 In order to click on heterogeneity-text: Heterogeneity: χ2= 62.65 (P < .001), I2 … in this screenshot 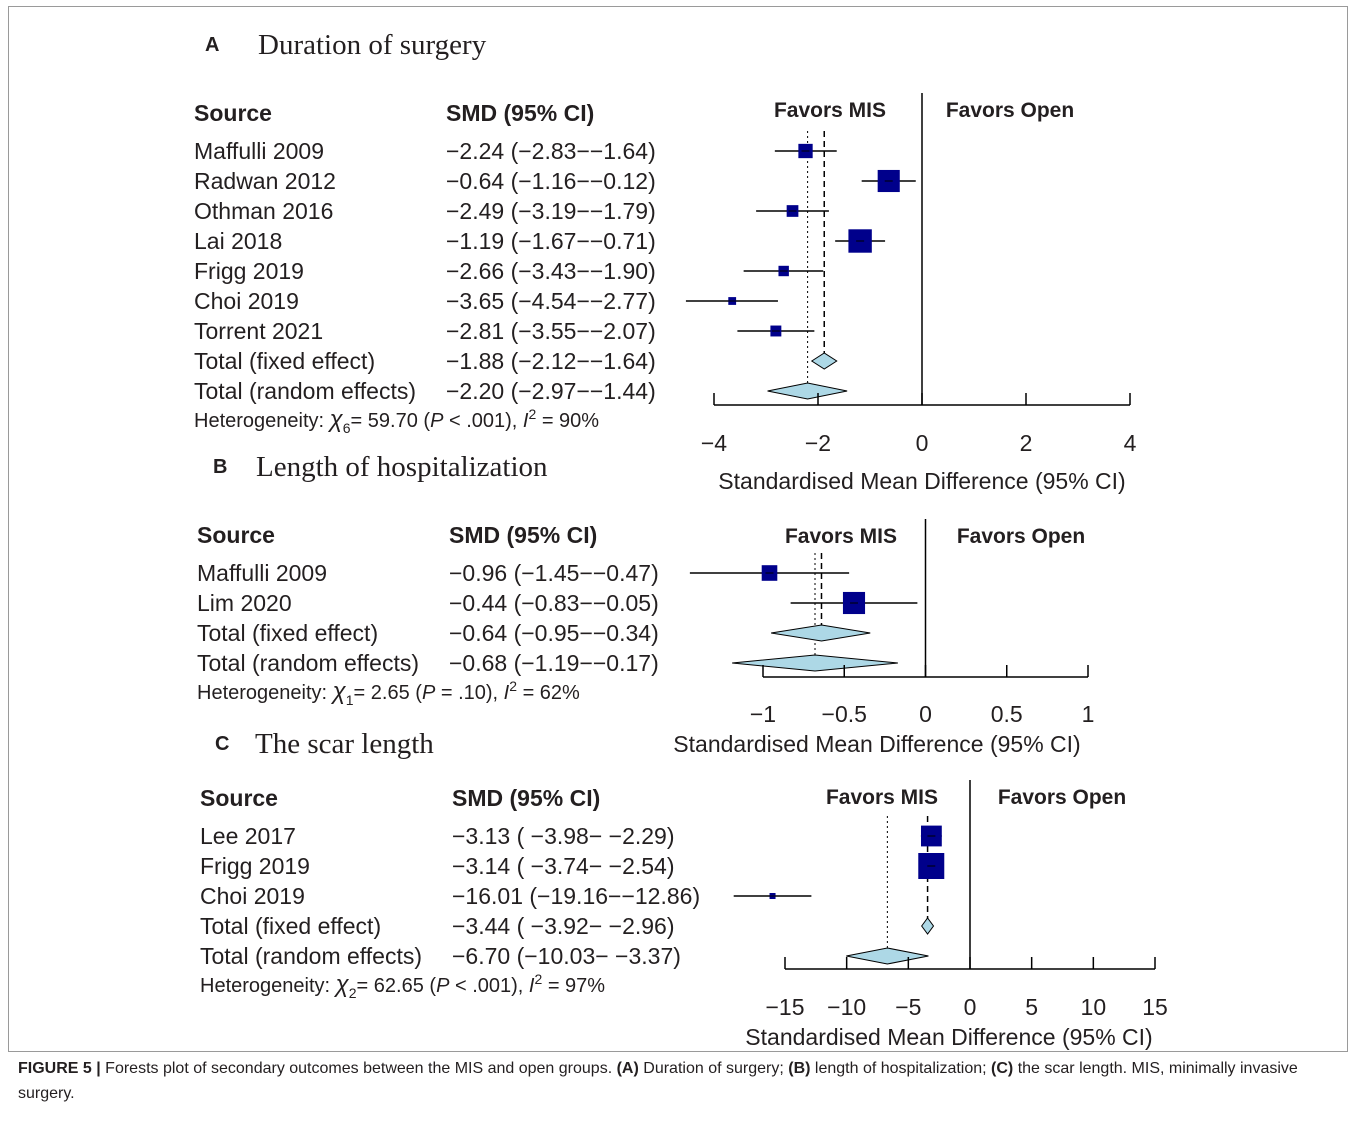, I will do `click(402, 986)`.